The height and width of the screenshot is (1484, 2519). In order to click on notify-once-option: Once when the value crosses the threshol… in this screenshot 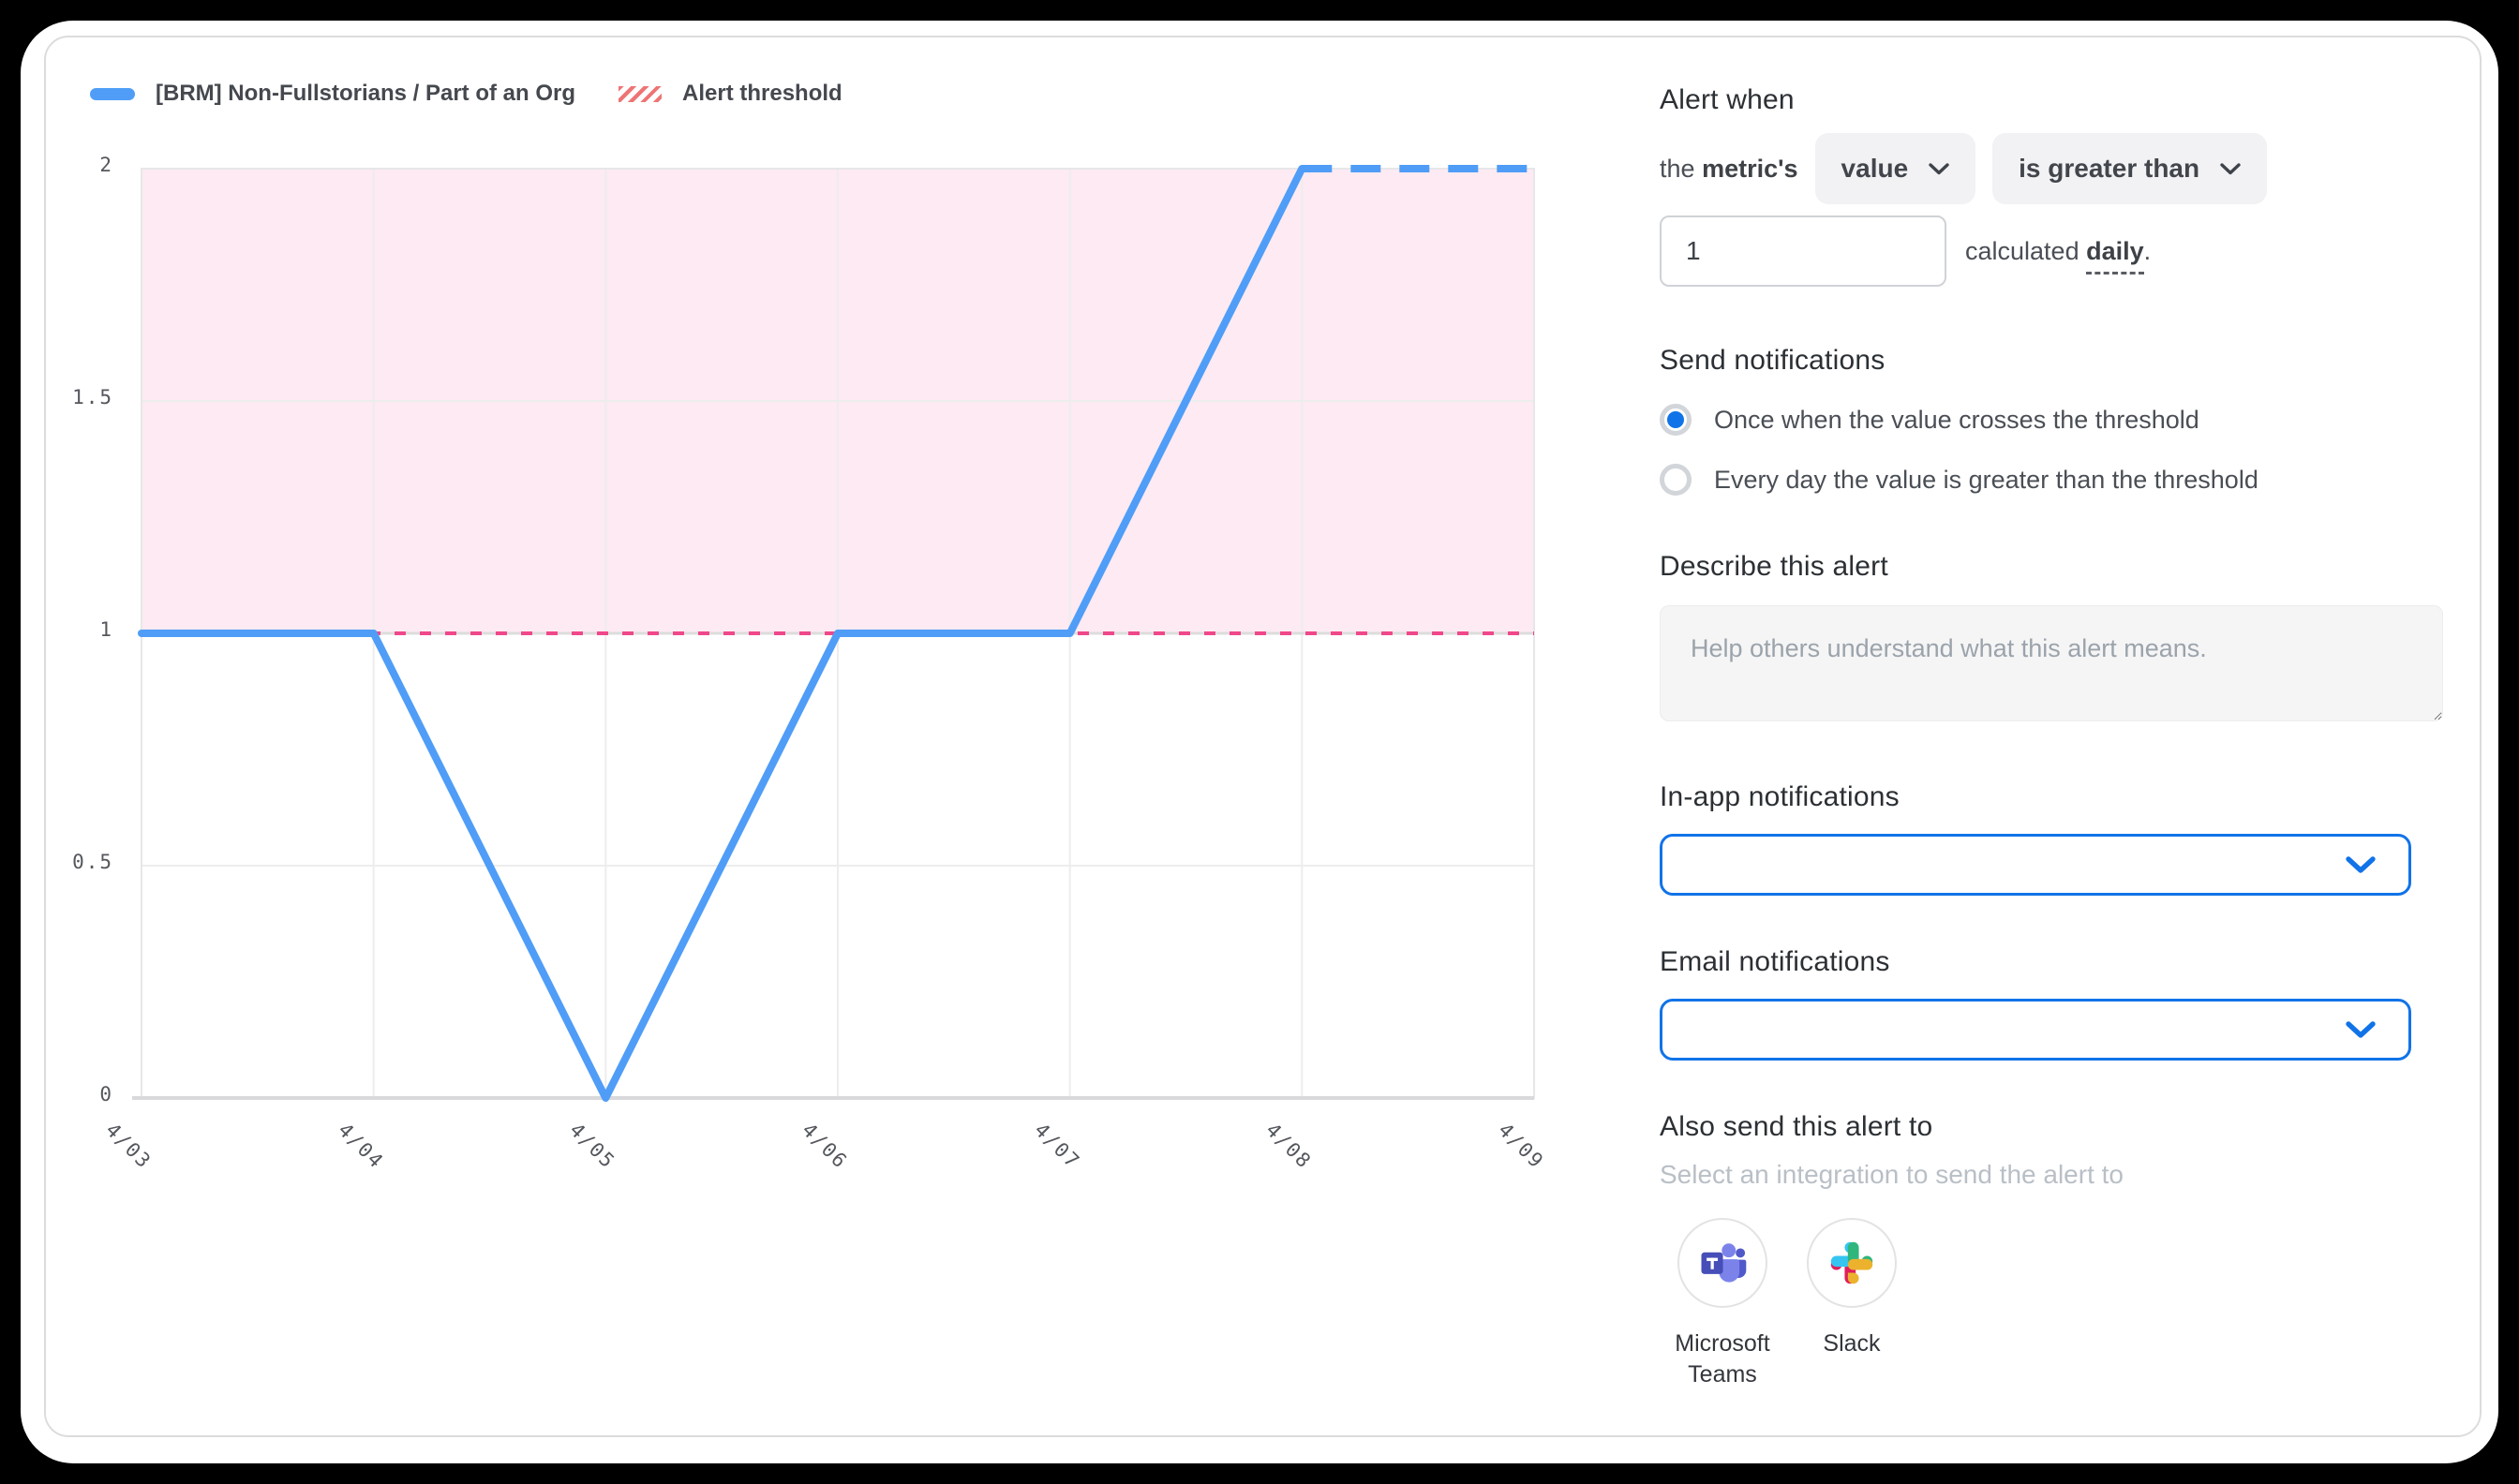, I will do `click(1929, 419)`.